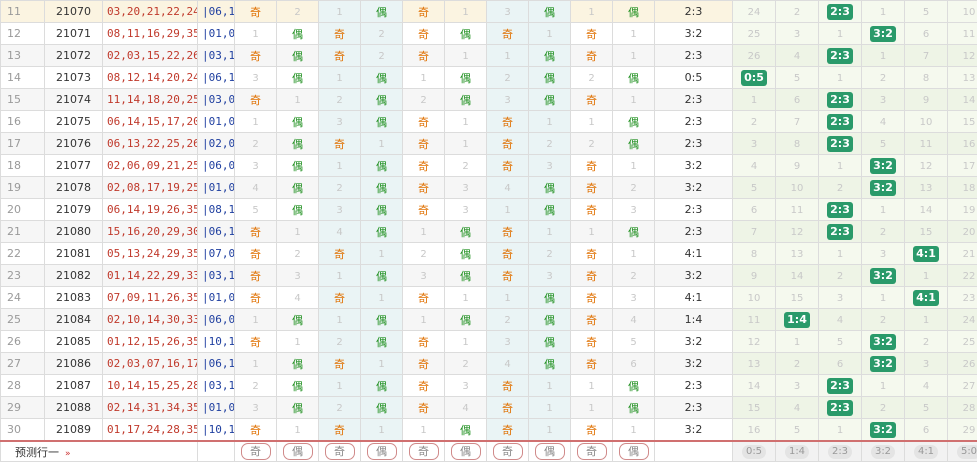 The height and width of the screenshot is (462, 977). Describe the element at coordinates (150, 144) in the screenshot. I see `draw-numbers: 06,13,22,25,26` at that location.